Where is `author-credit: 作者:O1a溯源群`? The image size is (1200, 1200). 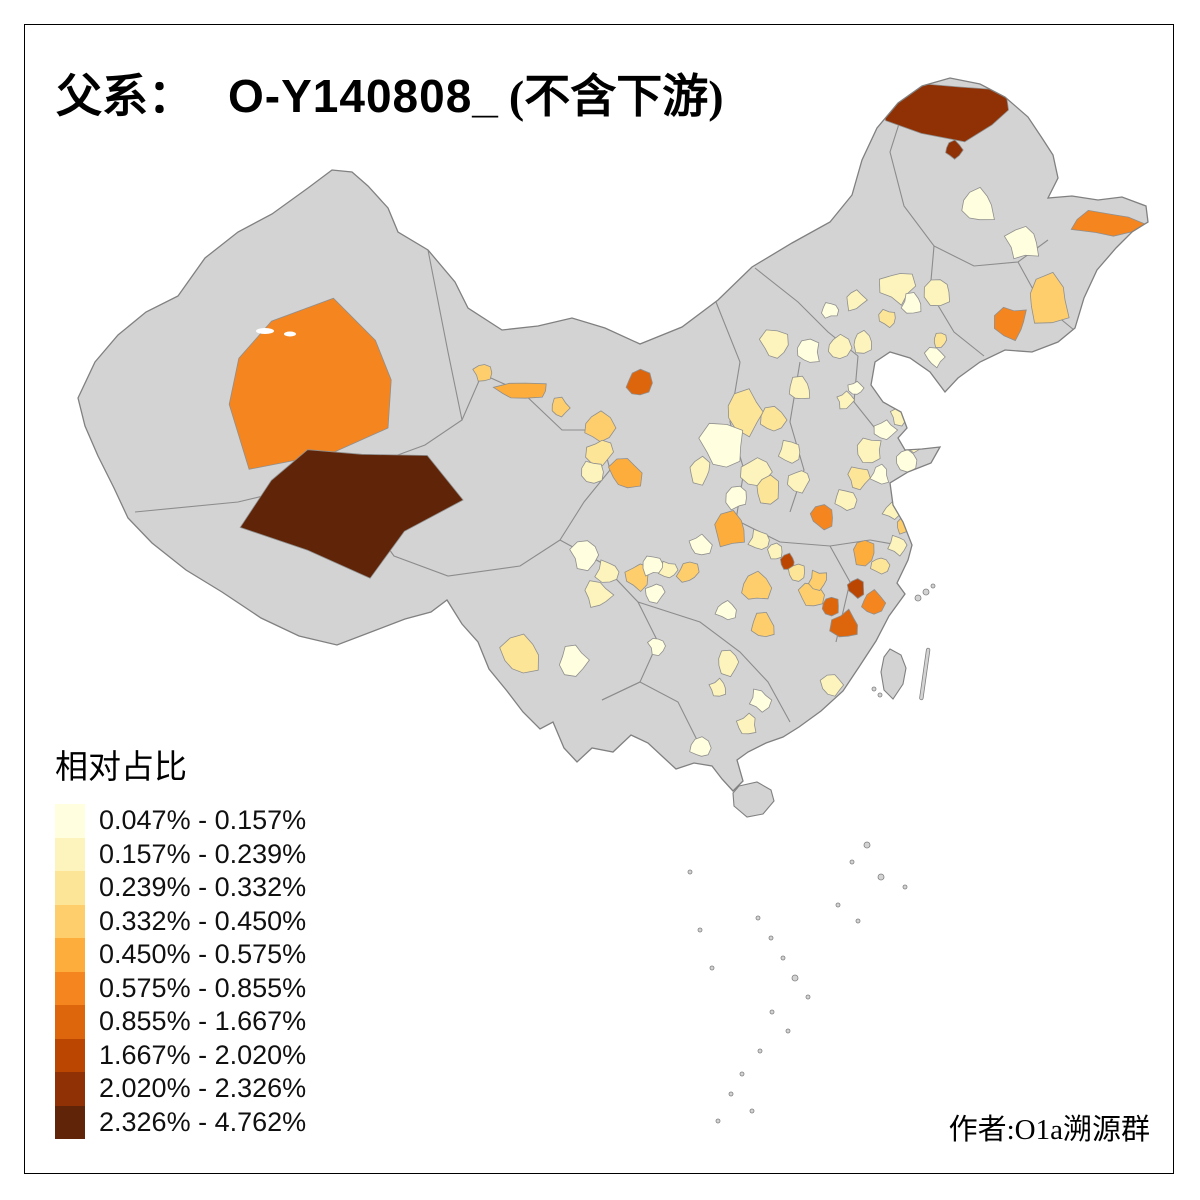 author-credit: 作者:O1a溯源群 is located at coordinates (1049, 1130).